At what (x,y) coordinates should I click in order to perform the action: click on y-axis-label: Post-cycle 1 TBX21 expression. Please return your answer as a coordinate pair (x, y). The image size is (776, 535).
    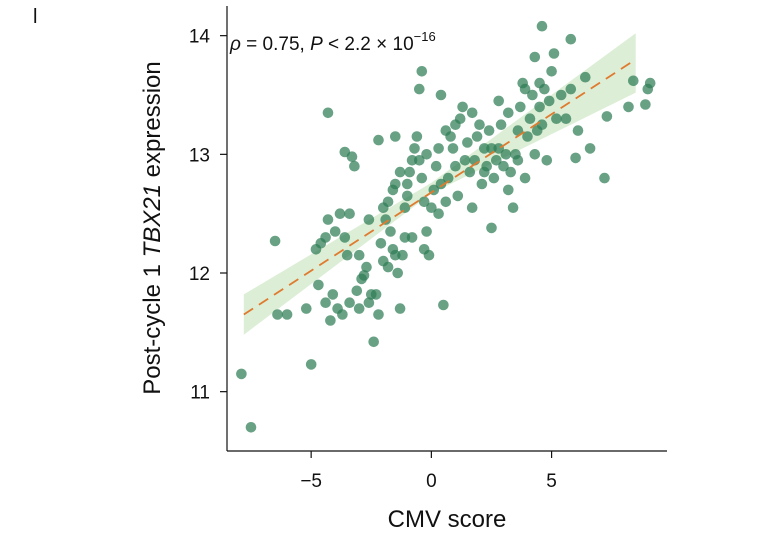
    Looking at the image, I should click on (152, 228).